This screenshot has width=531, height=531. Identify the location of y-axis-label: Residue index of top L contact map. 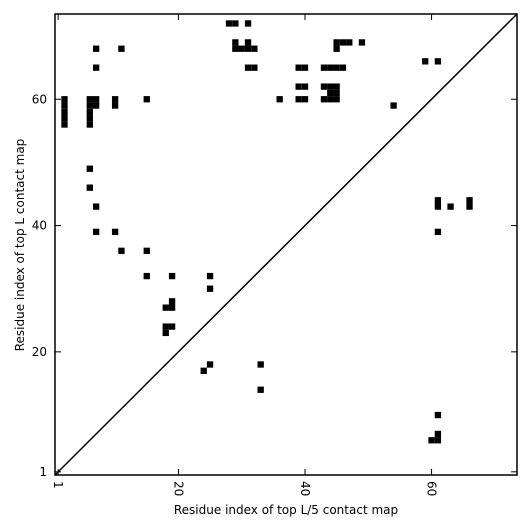
(20, 245).